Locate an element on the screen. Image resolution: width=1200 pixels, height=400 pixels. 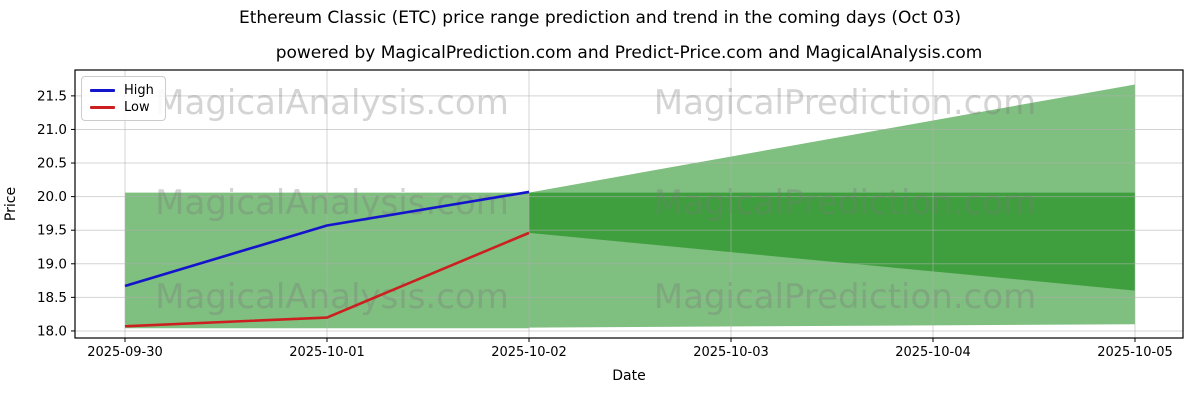
legend: High Low is located at coordinates (123, 98).